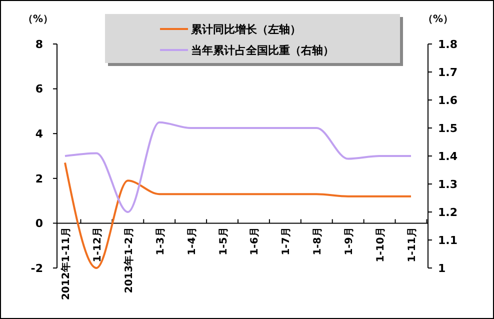  I want to click on x-tick-label: 2012年1-11月, so click(66, 263).